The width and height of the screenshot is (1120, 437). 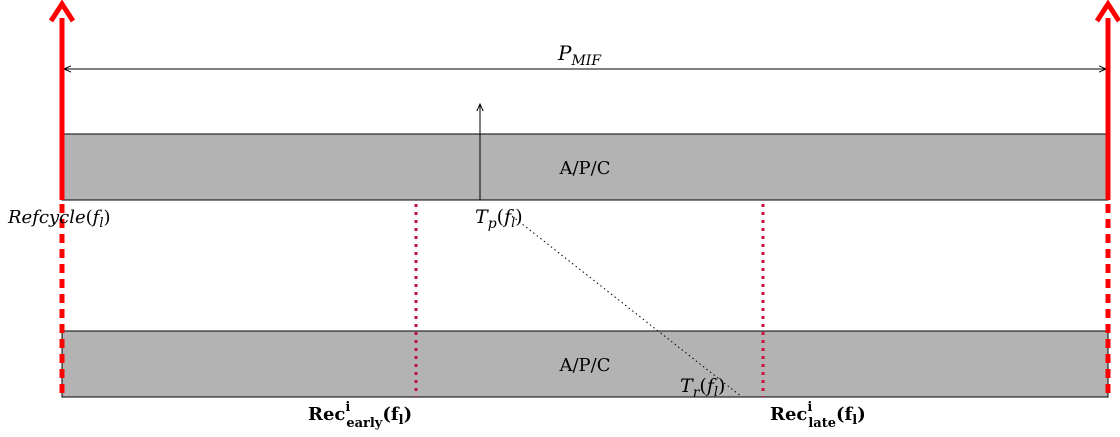 What do you see at coordinates (1107, 11) in the screenshot?
I see `ref-arrow-right-head` at bounding box center [1107, 11].